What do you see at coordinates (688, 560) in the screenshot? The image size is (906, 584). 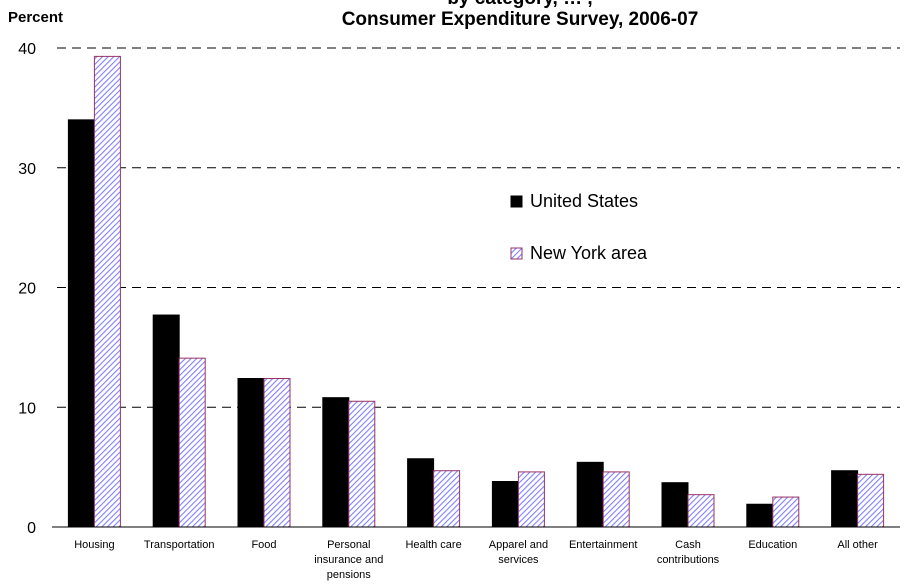 I see `x-tick-label-7-1: contributions` at bounding box center [688, 560].